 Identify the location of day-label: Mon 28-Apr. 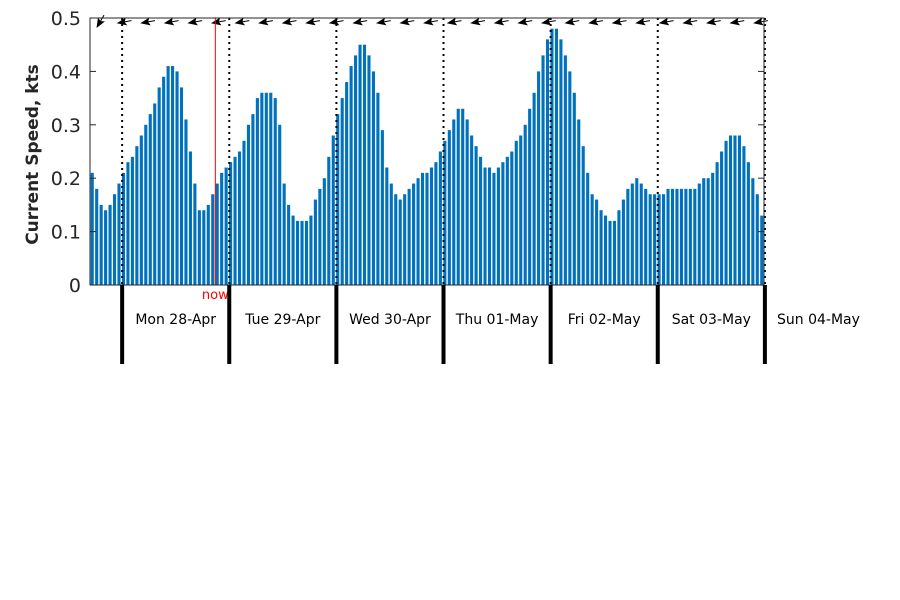
(175, 320).